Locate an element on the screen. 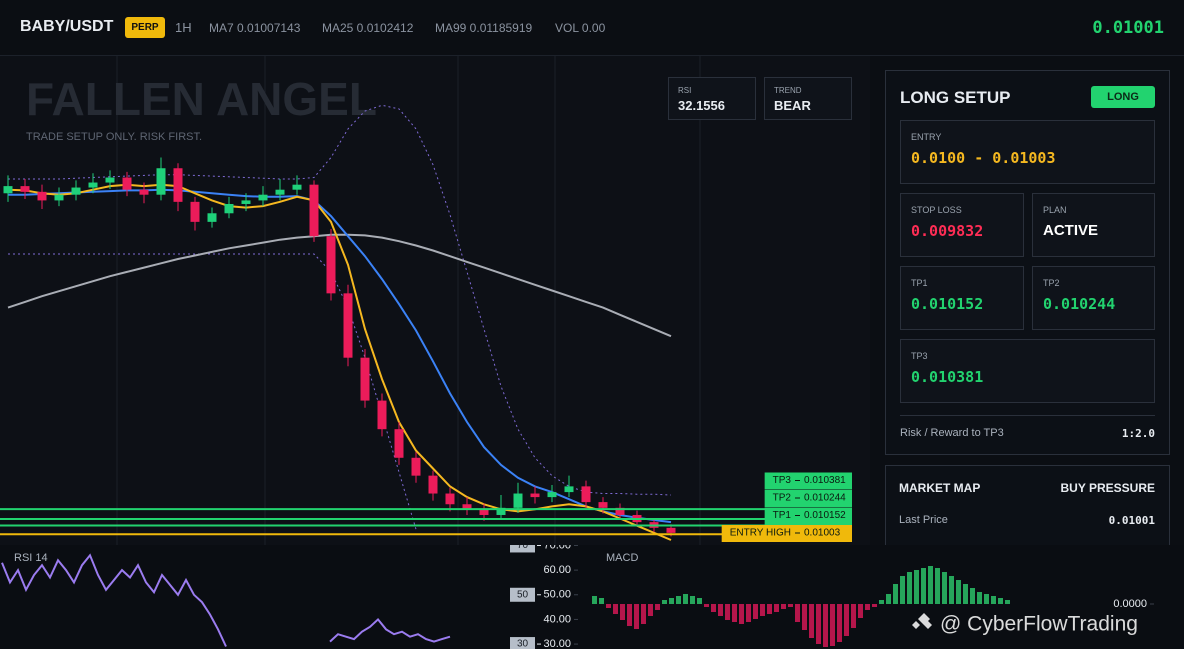 The width and height of the screenshot is (1184, 649). level-tag-label: TP2 is located at coordinates (782, 498).